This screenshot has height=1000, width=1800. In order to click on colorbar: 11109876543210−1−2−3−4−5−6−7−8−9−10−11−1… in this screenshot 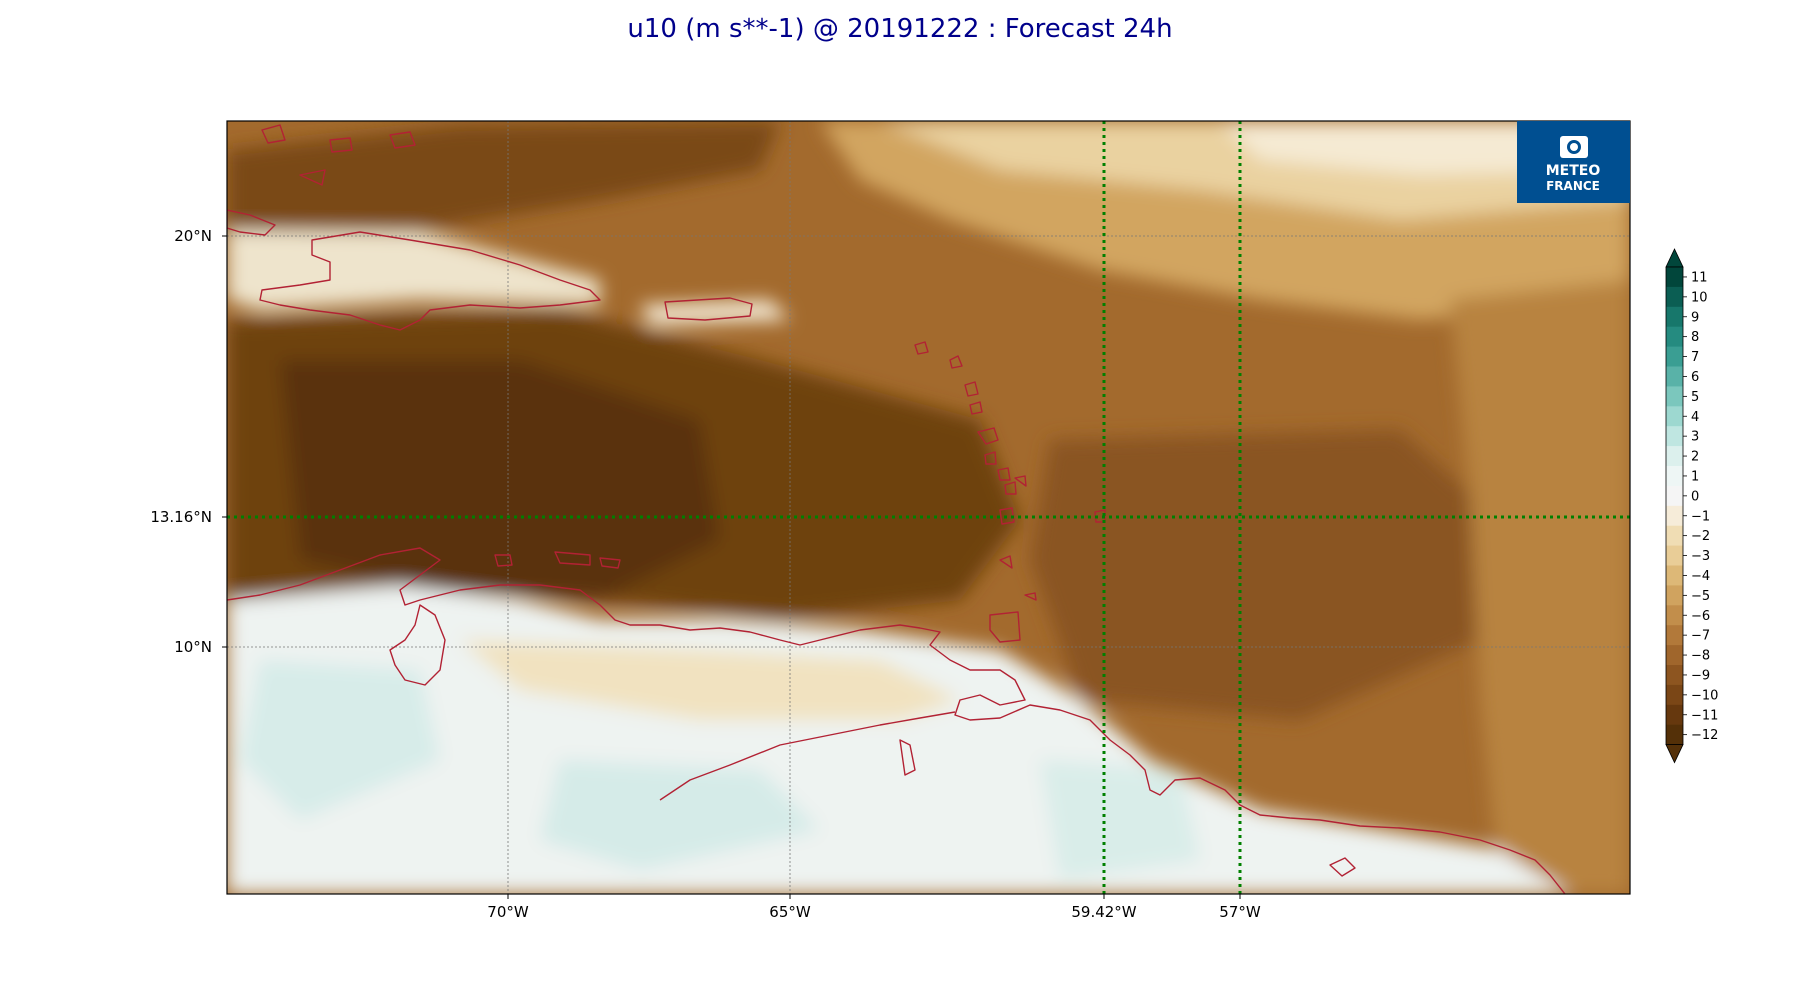, I will do `click(1691, 506)`.